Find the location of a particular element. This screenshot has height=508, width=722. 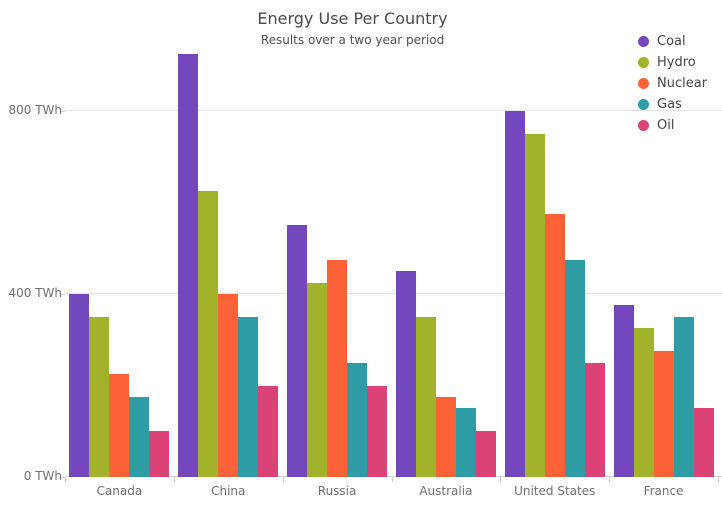

bar-coal-china is located at coordinates (188, 265).